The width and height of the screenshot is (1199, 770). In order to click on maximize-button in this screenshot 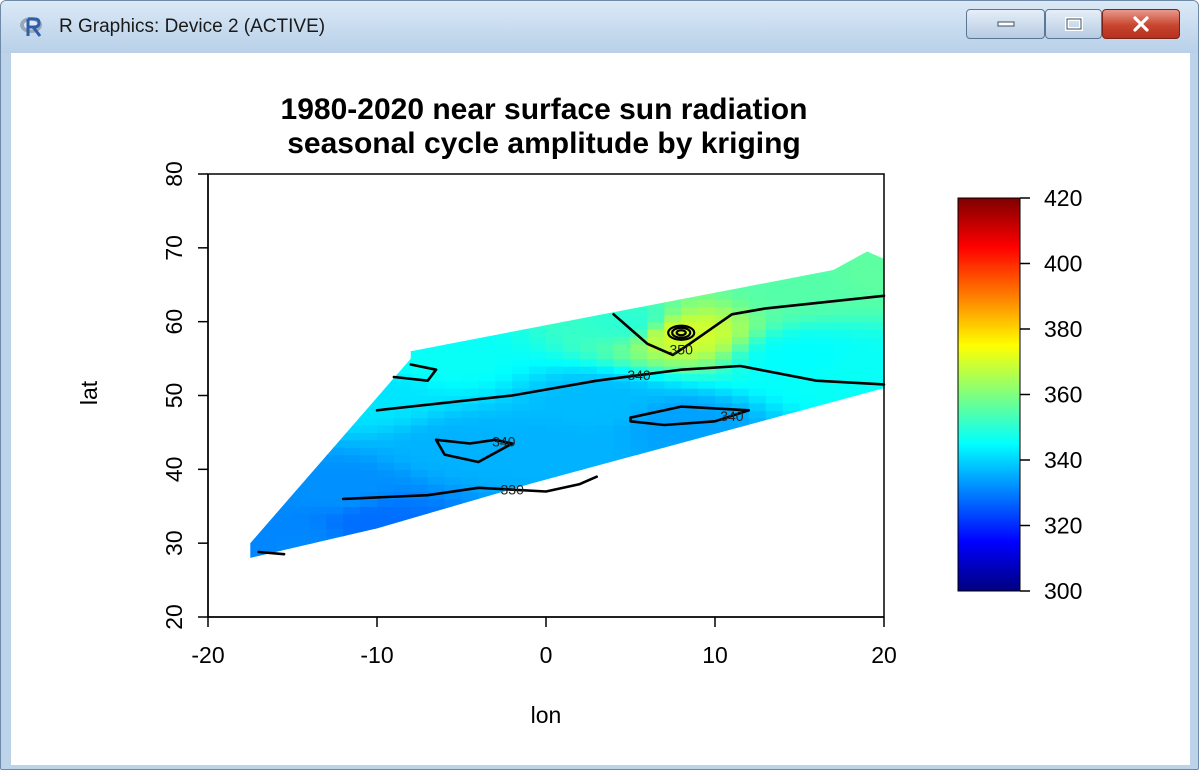, I will do `click(1073, 24)`.